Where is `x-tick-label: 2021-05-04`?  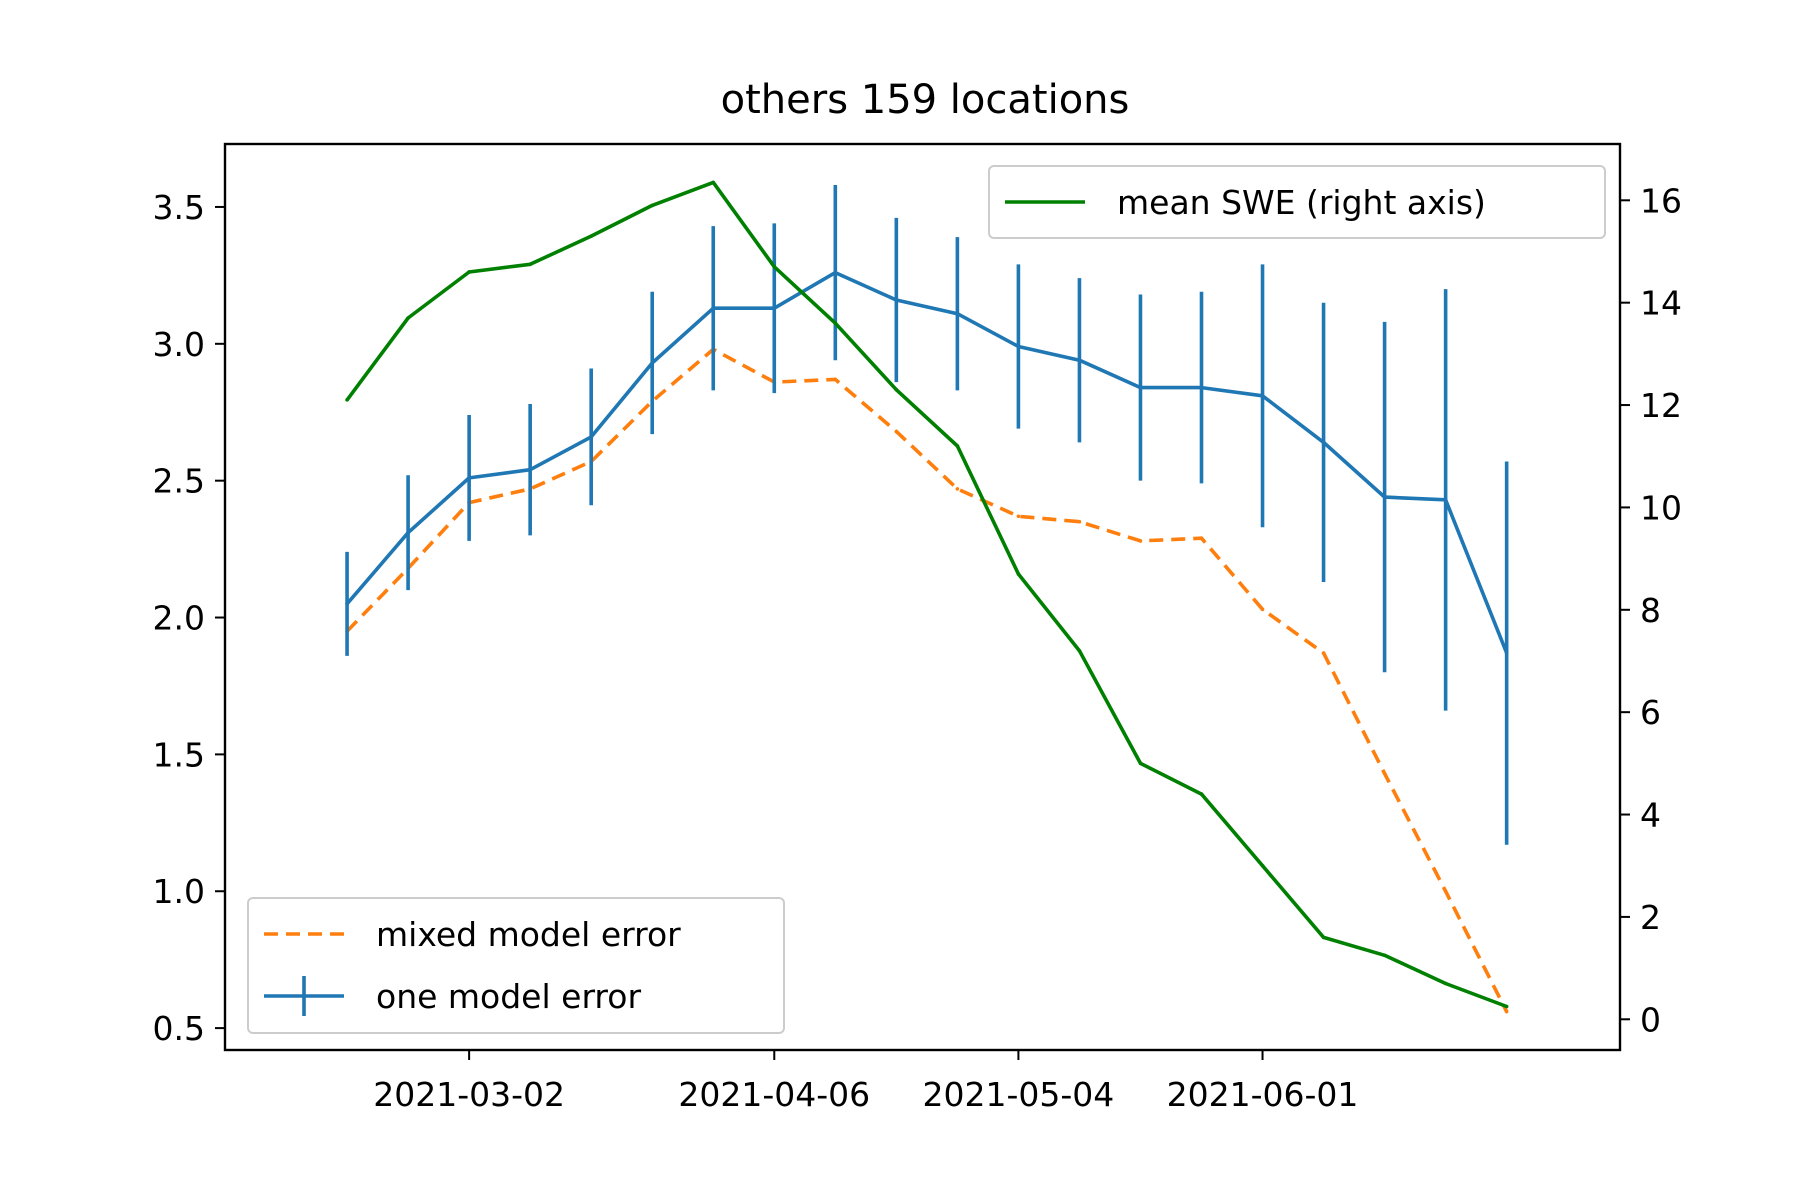 x-tick-label: 2021-05-04 is located at coordinates (1019, 1094).